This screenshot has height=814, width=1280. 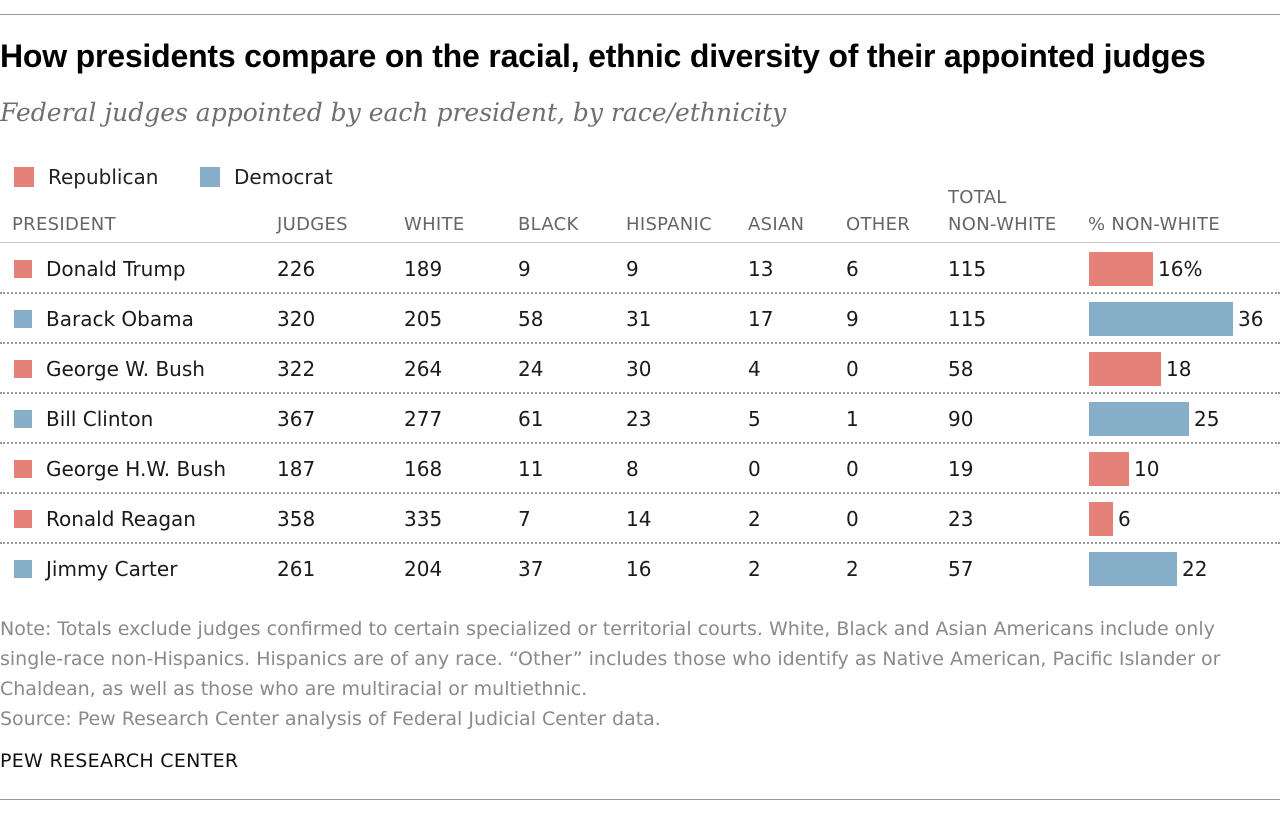 What do you see at coordinates (961, 419) in the screenshot?
I see `cell-total-nonwhite: 90` at bounding box center [961, 419].